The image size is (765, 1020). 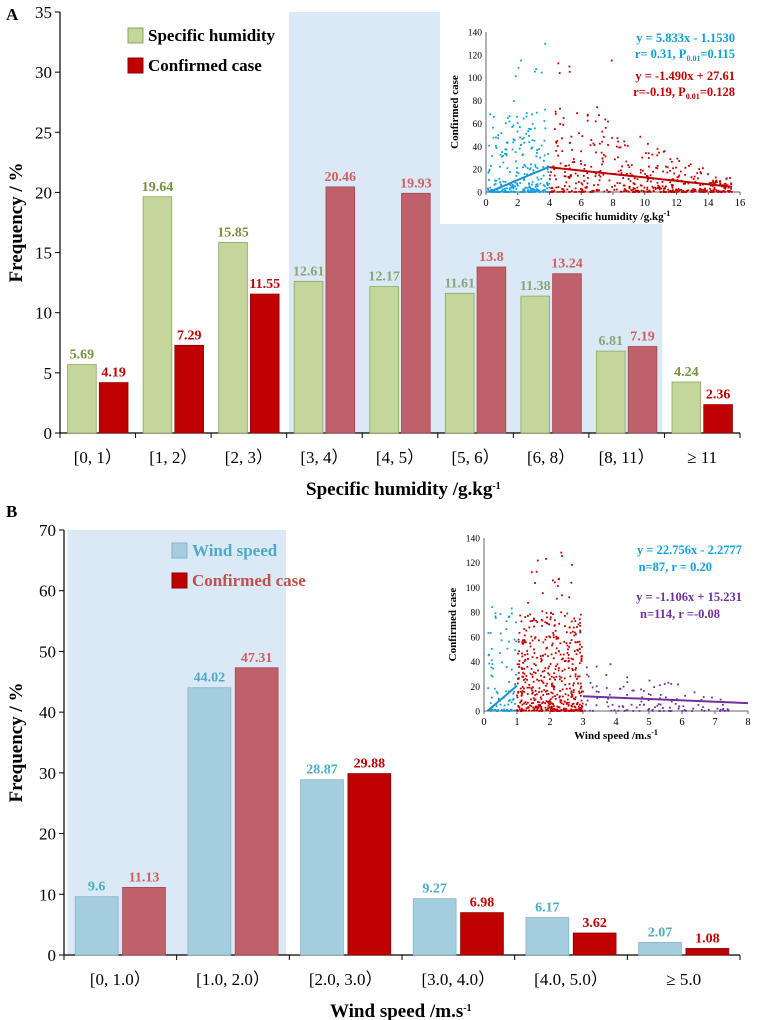 What do you see at coordinates (627, 457) in the screenshot?
I see `x-tick-label: [8, 11）` at bounding box center [627, 457].